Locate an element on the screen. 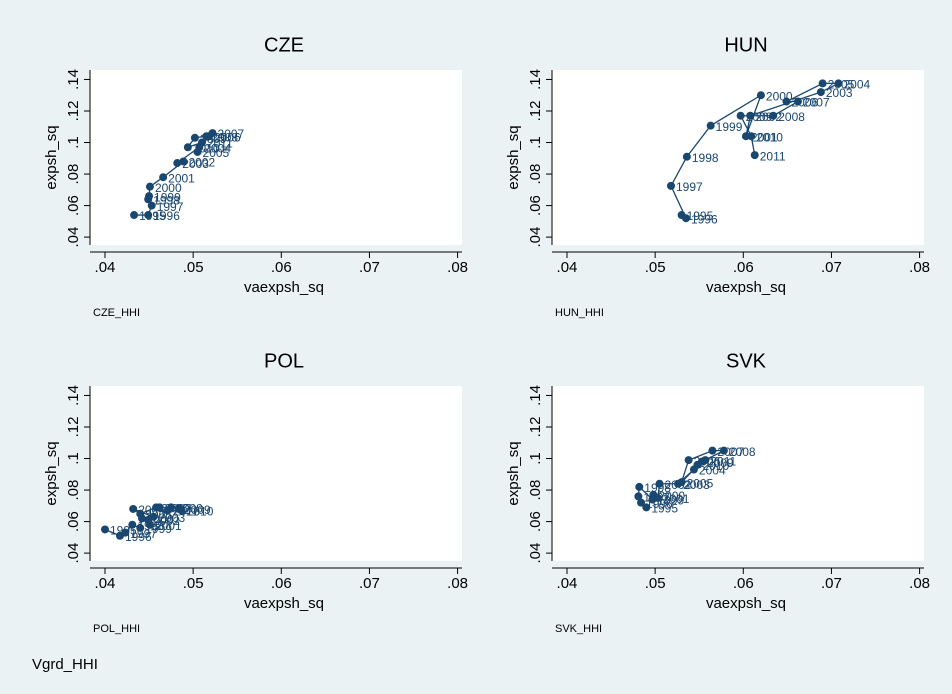  point-label: 1995 is located at coordinates (700, 216).